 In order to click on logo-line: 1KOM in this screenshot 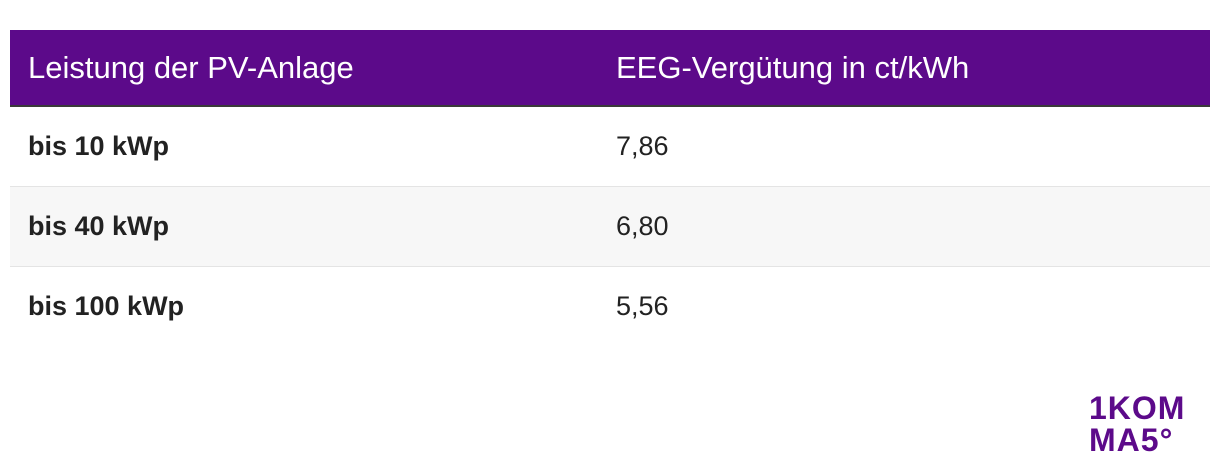, I will do `click(1137, 408)`.